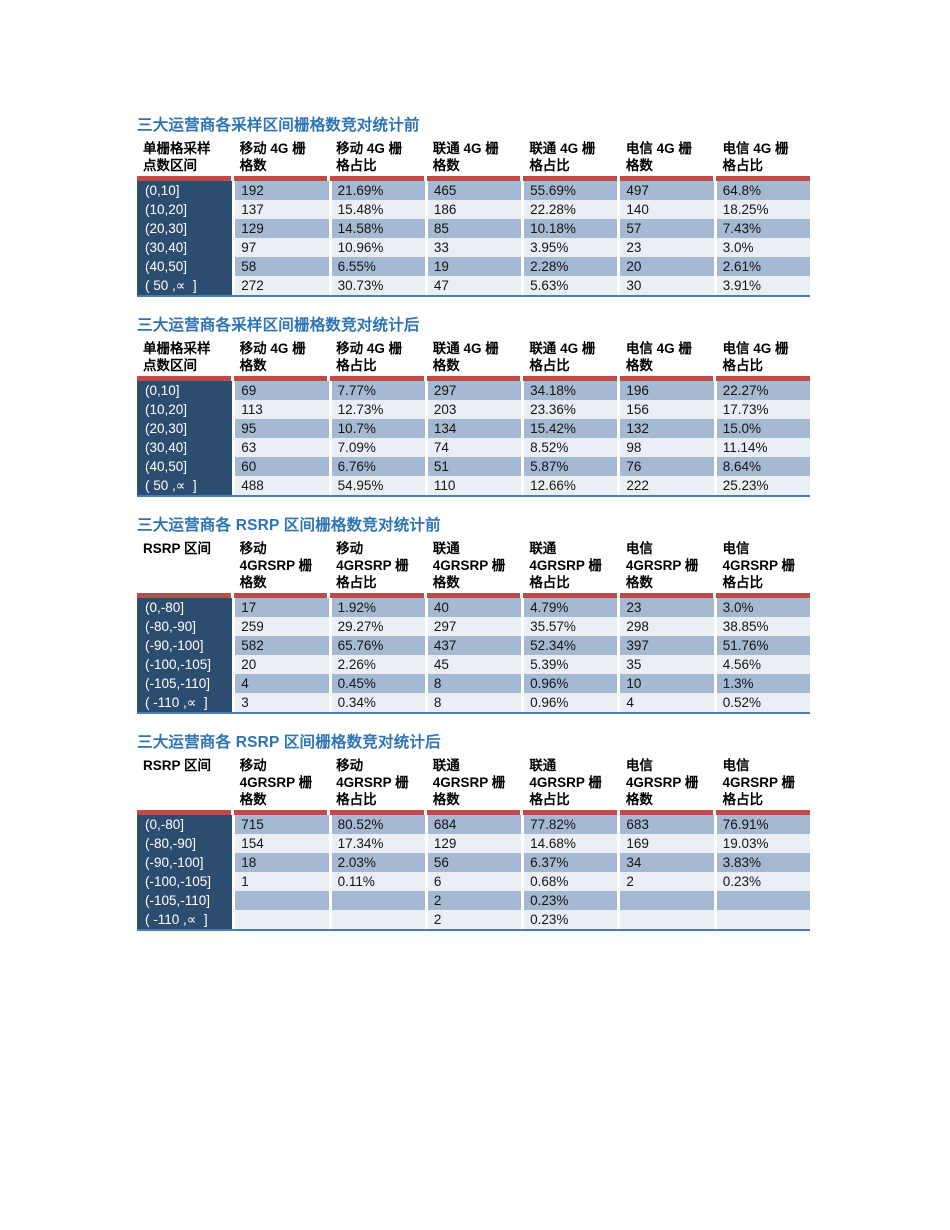 This screenshot has height=1230, width=950. I want to click on table-row: ( -110 ,∝ ] 2 0.23%, so click(473, 919).